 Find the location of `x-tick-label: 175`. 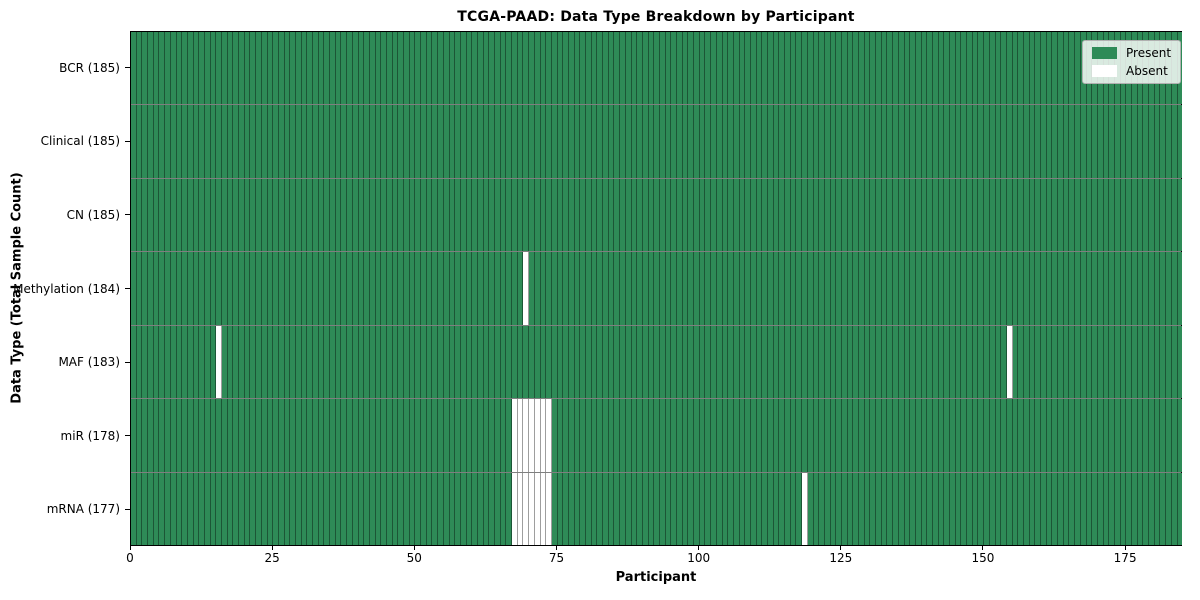

x-tick-label: 175 is located at coordinates (1125, 558).